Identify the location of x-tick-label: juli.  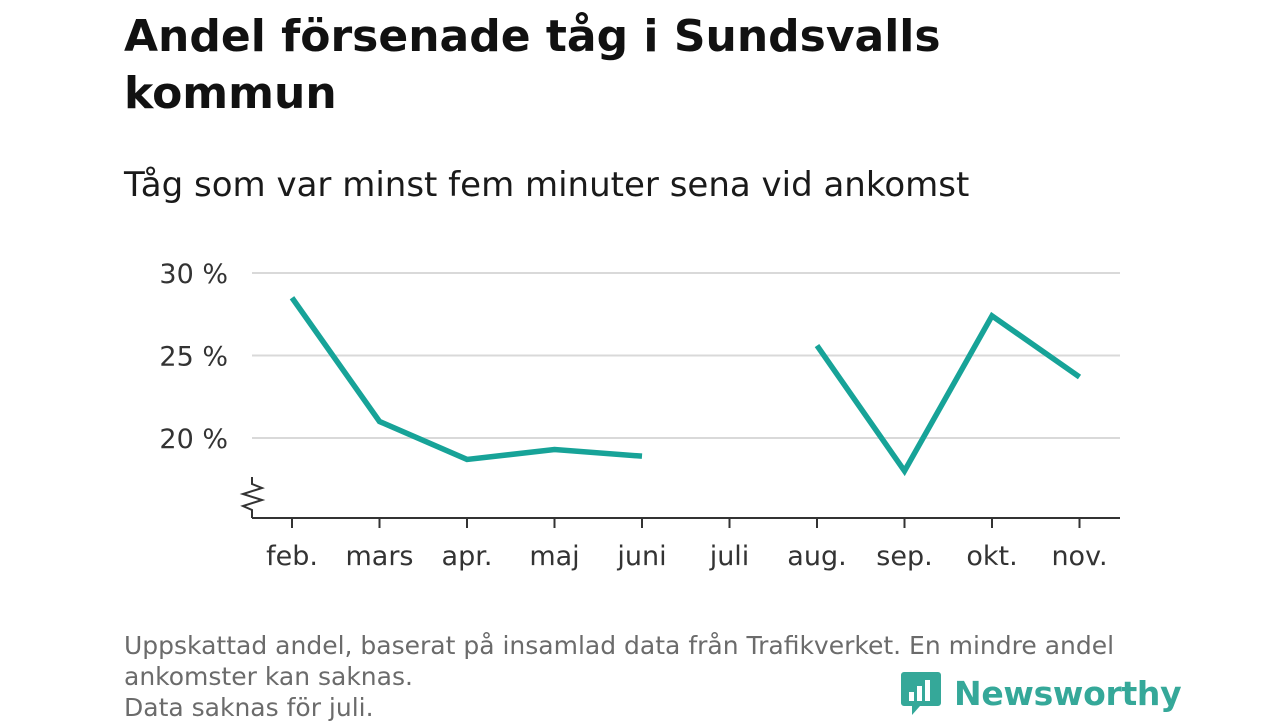
(729, 556).